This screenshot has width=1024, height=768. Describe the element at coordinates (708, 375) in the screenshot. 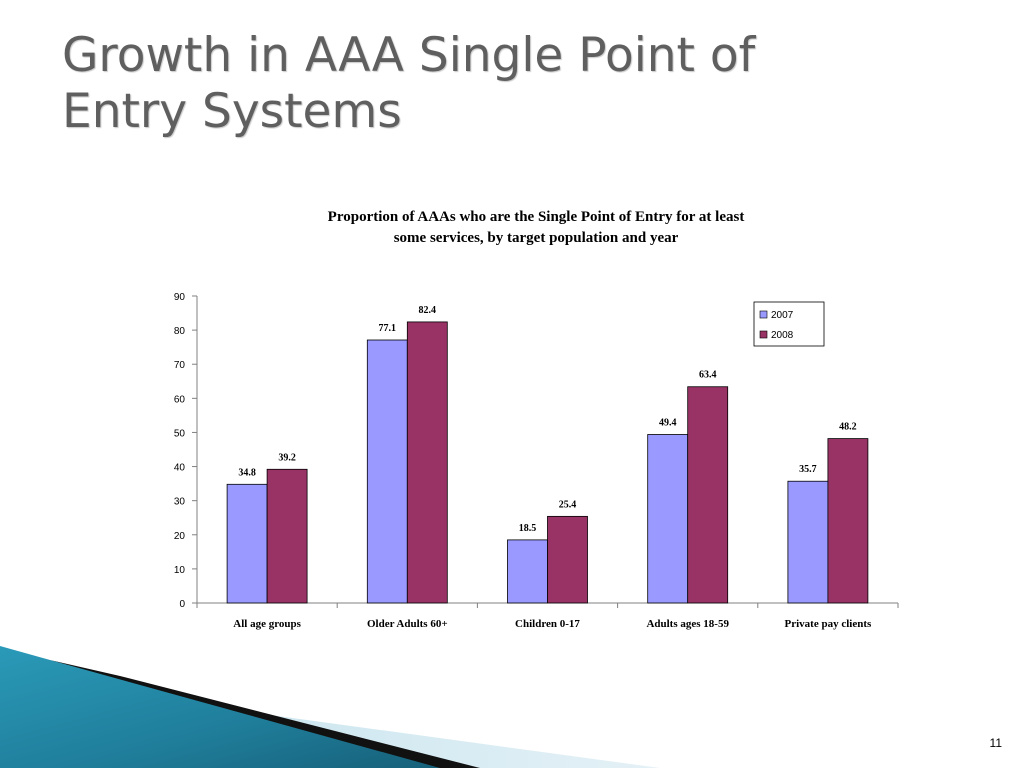

I see `data-label: 63.4` at that location.